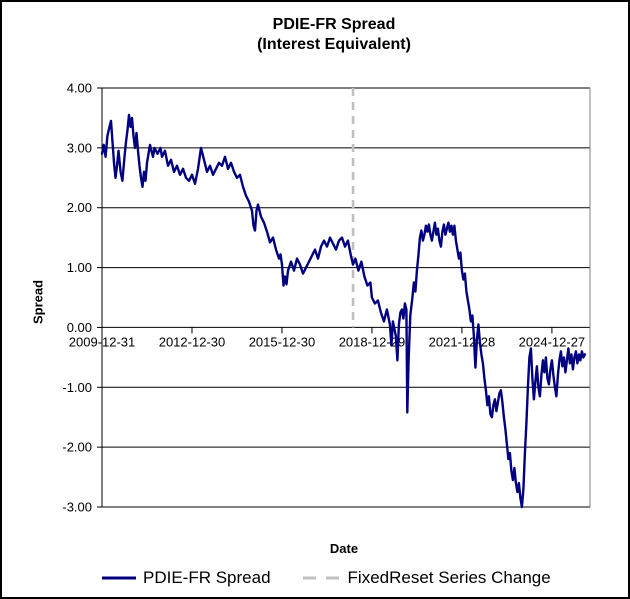 This screenshot has width=630, height=599. What do you see at coordinates (372, 341) in the screenshot?
I see `x-tick-label: 2018-12-29` at bounding box center [372, 341].